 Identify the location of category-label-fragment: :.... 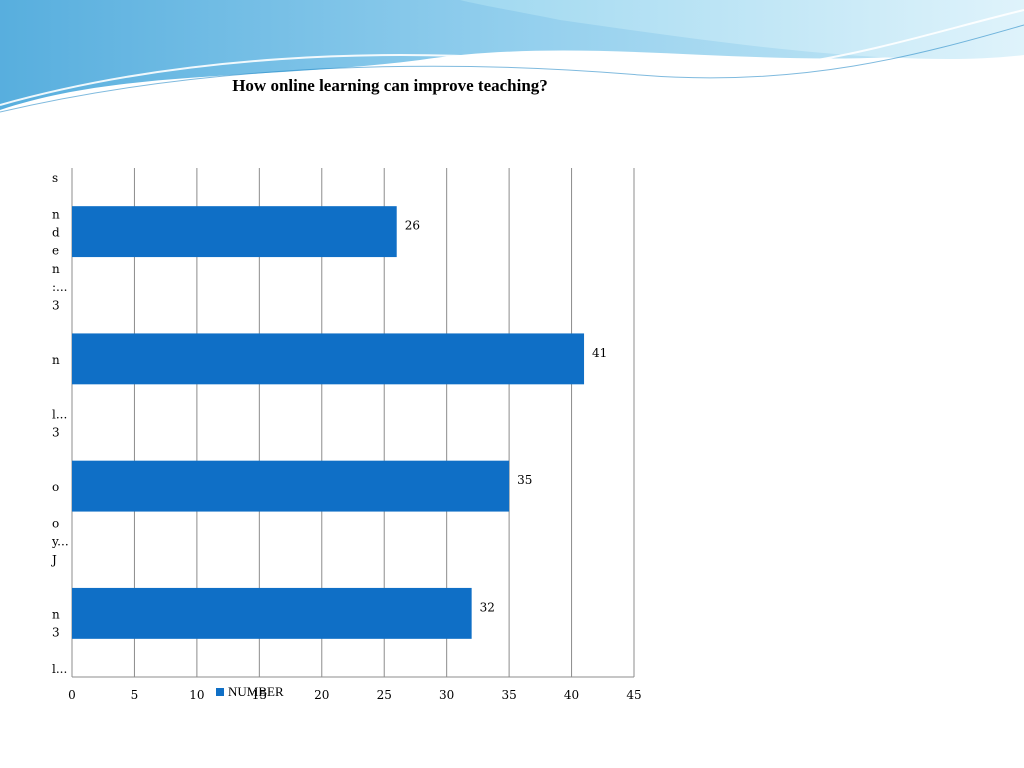
(60, 287).